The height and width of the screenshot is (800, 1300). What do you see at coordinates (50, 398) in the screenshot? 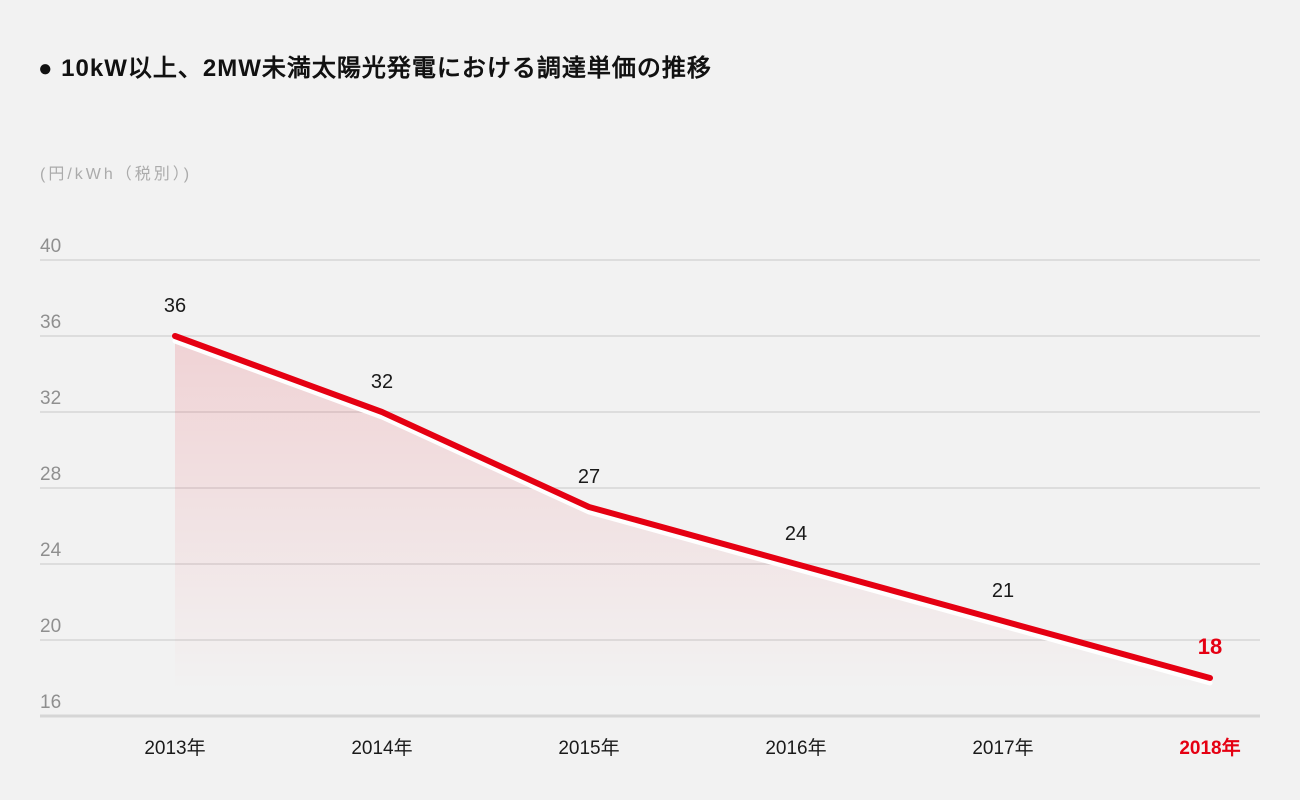
I see `y-tick-label-32: 32` at bounding box center [50, 398].